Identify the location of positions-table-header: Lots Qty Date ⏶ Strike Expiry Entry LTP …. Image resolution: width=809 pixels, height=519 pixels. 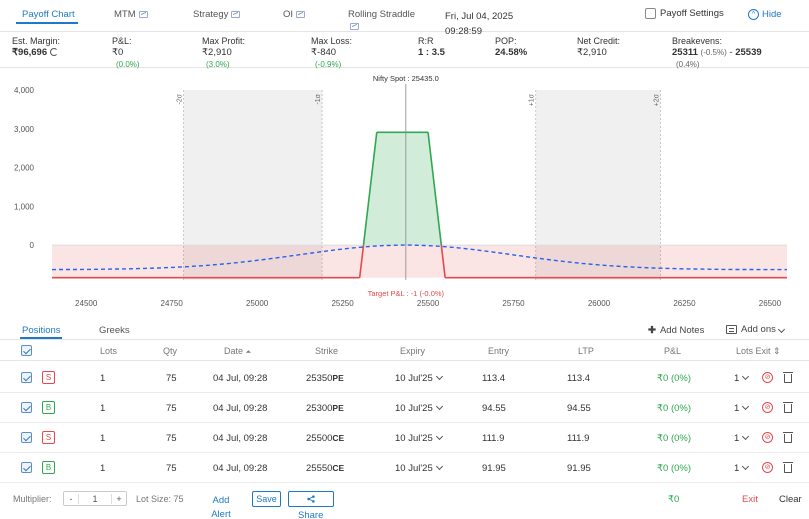
(404, 351).